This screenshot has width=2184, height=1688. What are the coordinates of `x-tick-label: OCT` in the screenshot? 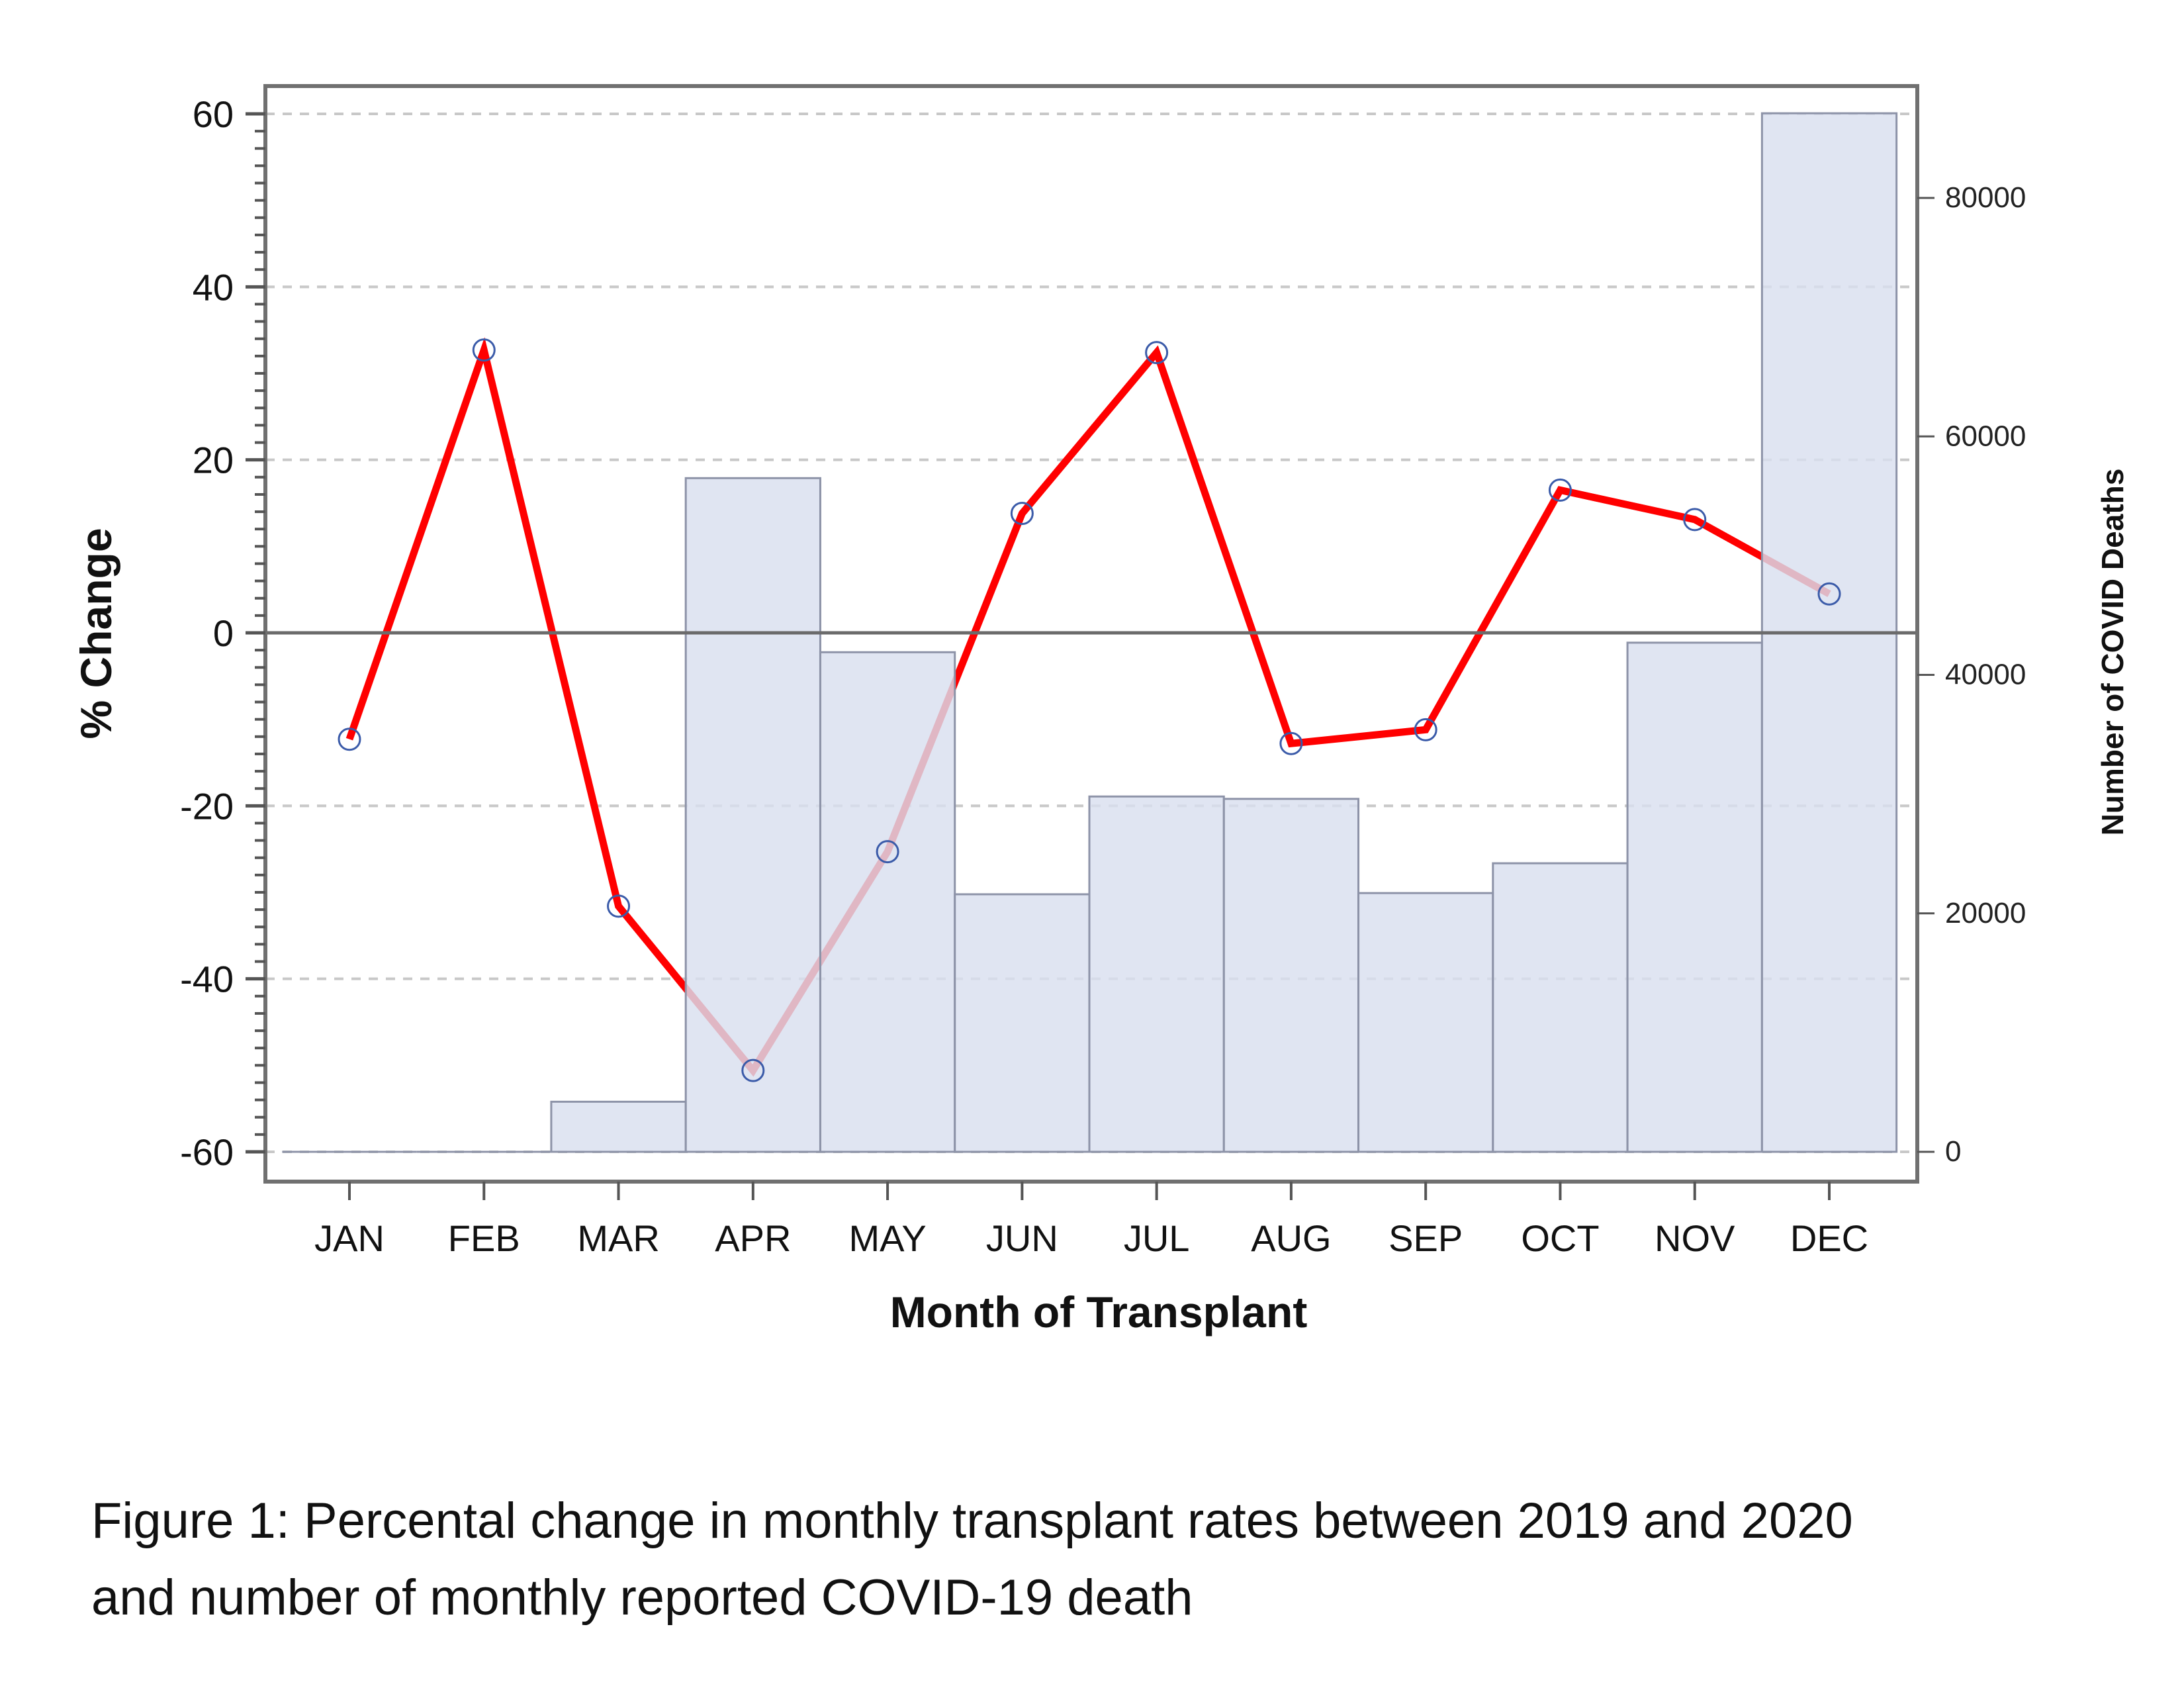 It's located at (1560, 1238).